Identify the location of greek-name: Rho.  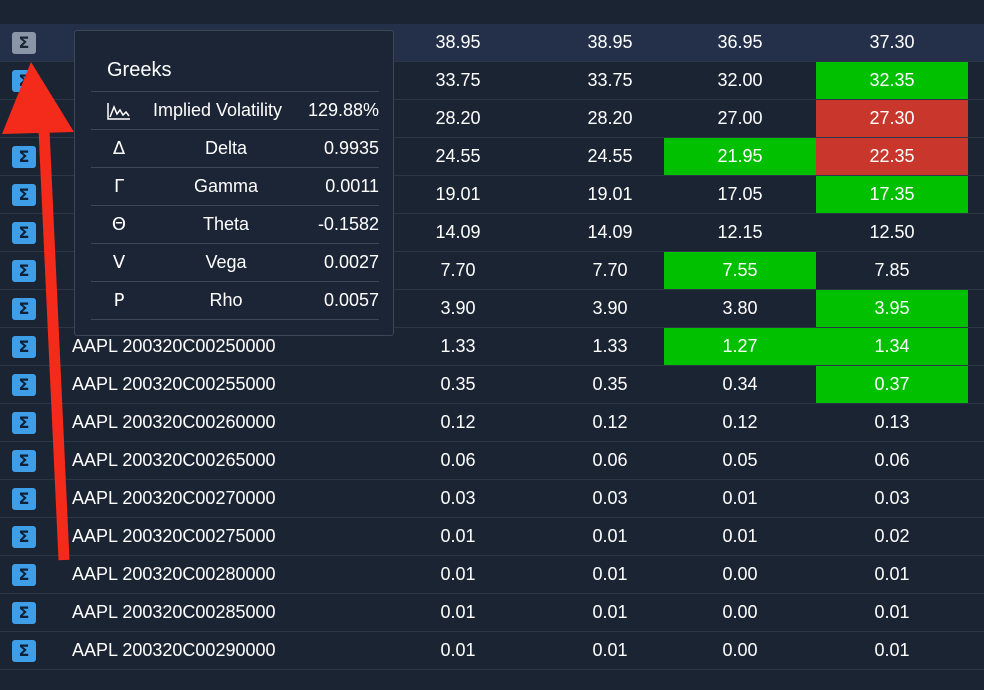
(226, 300).